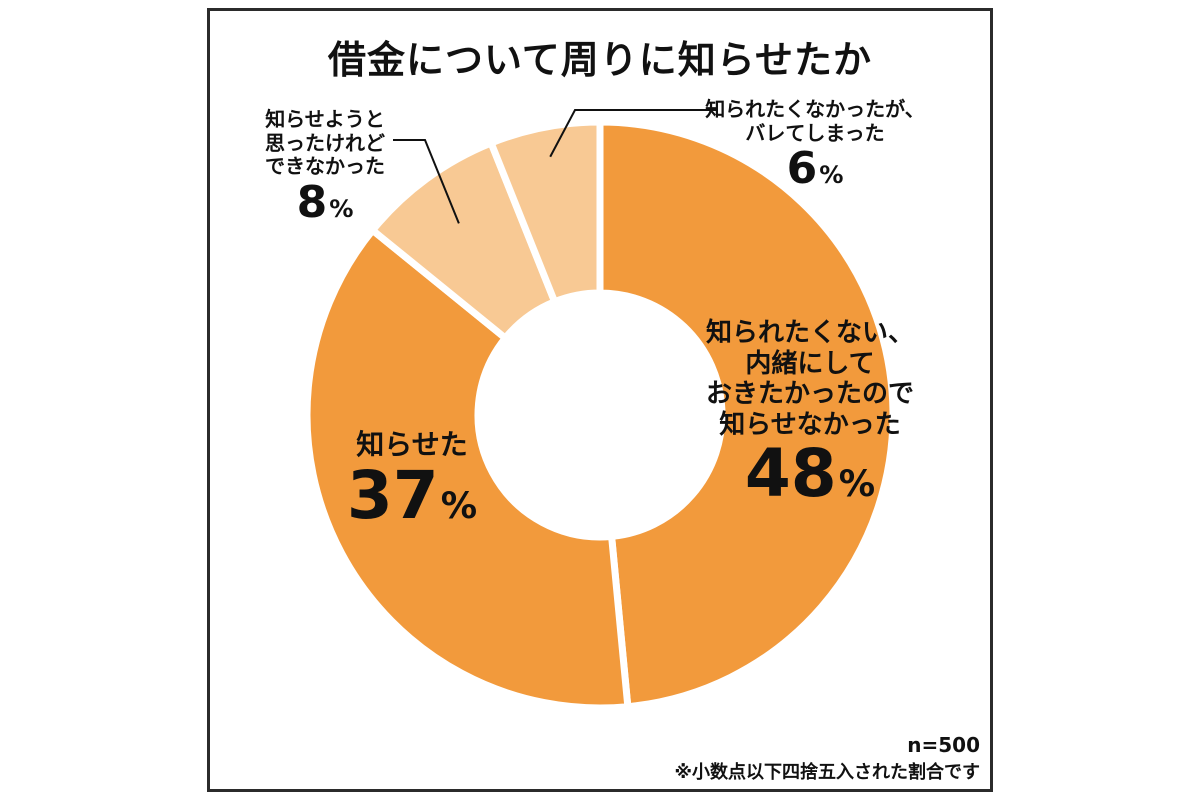 This screenshot has height=800, width=1200. What do you see at coordinates (600, 60) in the screenshot?
I see `chart-title: 借金について周りに知らせたか` at bounding box center [600, 60].